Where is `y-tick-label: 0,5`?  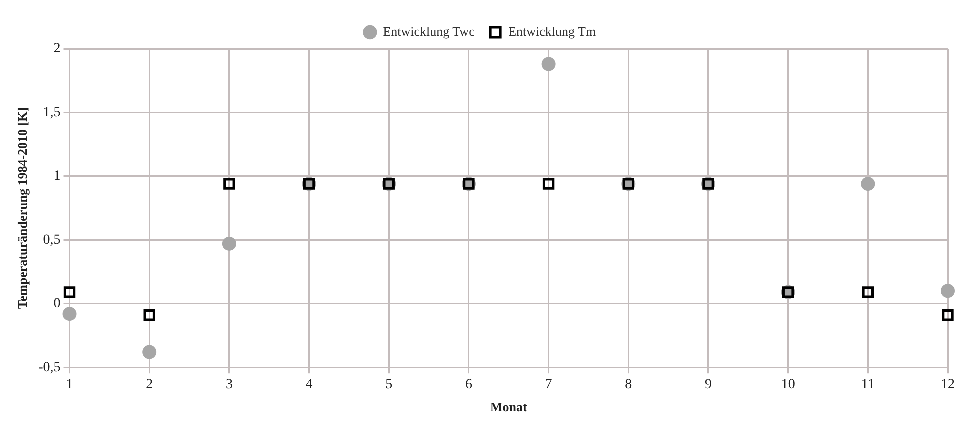 y-tick-label: 0,5 is located at coordinates (52, 240).